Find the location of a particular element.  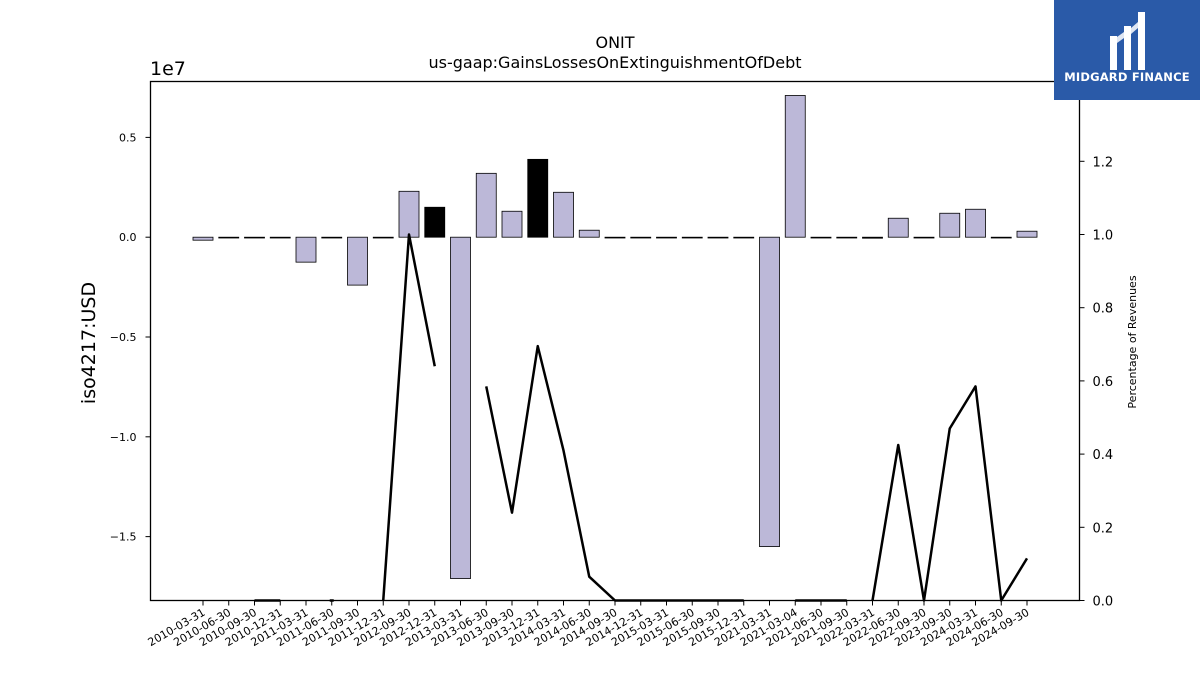

y2-tick-label: 0.4 is located at coordinates (1103, 455).